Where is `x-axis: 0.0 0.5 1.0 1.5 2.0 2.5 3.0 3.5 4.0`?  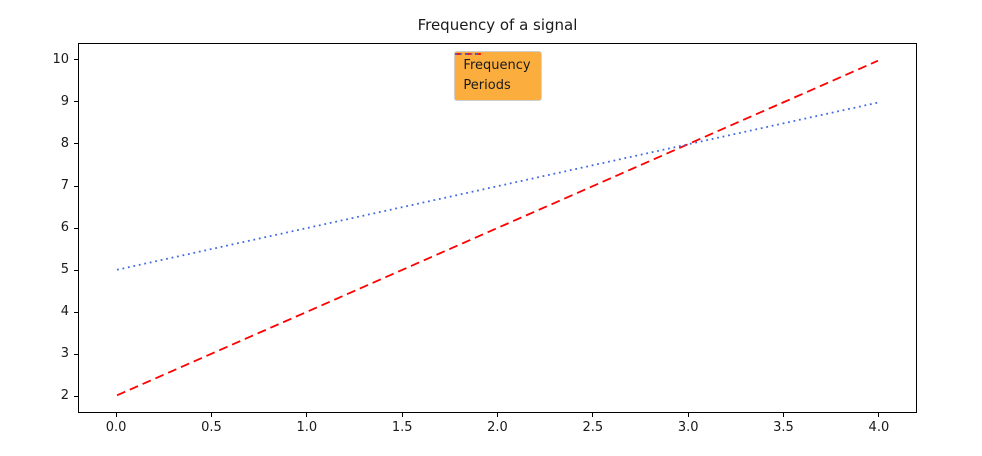 x-axis: 0.0 0.5 1.0 1.5 2.0 2.5 3.0 3.5 4.0 is located at coordinates (497, 433).